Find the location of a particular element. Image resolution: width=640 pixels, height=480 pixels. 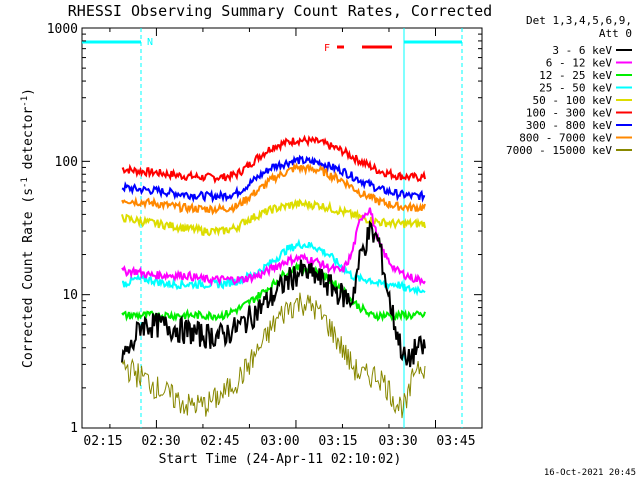

x-tick-label-0230: 02:30 is located at coordinates (160, 441).